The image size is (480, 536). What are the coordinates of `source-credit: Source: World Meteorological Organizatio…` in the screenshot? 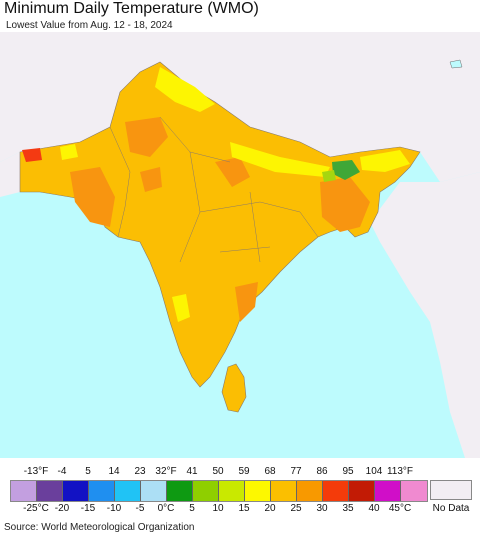 It's located at (99, 527).